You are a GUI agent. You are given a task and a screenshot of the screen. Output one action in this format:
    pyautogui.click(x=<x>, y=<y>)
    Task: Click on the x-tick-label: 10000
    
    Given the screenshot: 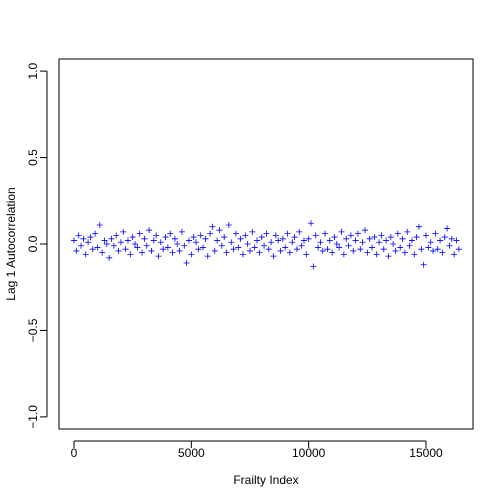 What is the action you would take?
    pyautogui.click(x=309, y=453)
    